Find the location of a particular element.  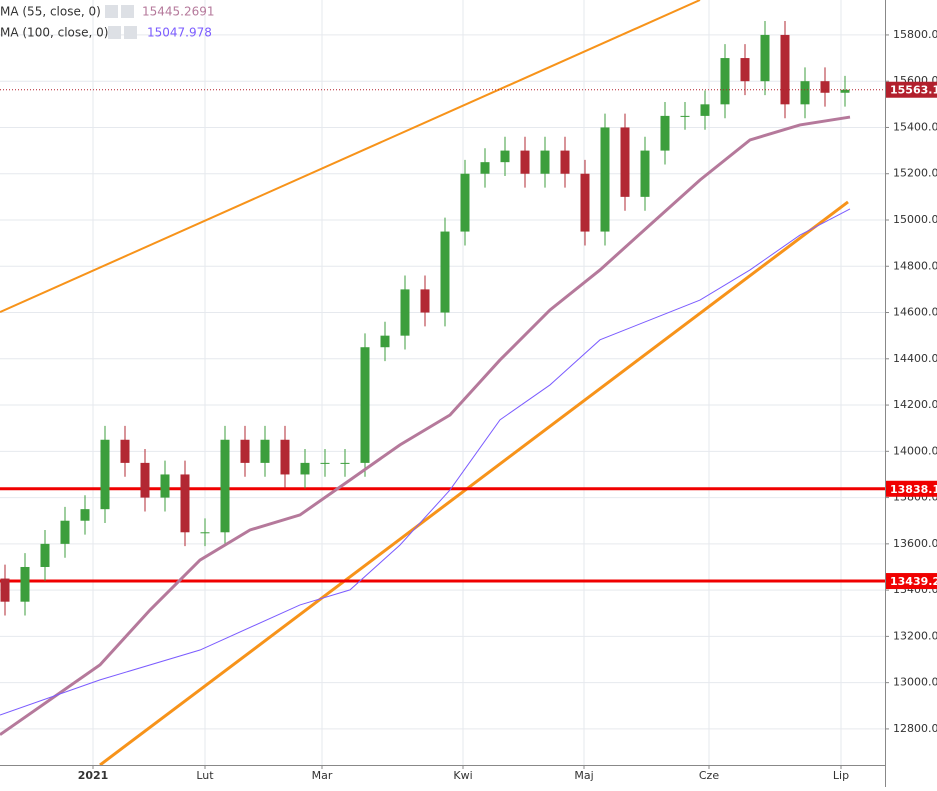

y-tick-label: 15400.0 is located at coordinates (915, 126).